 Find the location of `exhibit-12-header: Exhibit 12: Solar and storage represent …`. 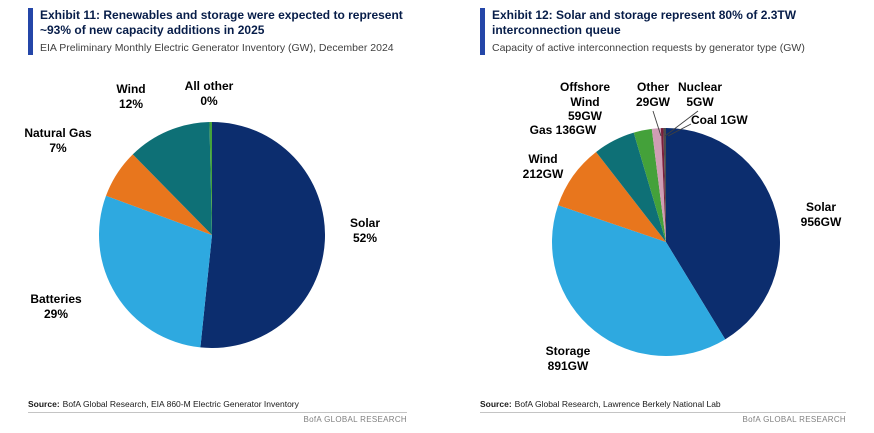

exhibit-12-header: Exhibit 12: Solar and storage represent … is located at coordinates (671, 31).